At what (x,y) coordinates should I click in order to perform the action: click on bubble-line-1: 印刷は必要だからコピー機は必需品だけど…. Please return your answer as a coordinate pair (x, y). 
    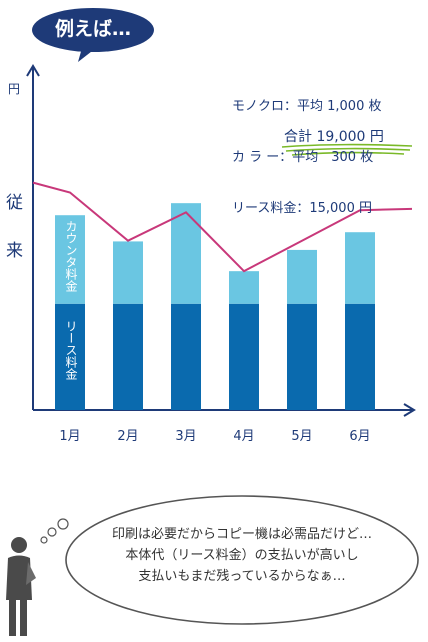
    Looking at the image, I should click on (241, 534).